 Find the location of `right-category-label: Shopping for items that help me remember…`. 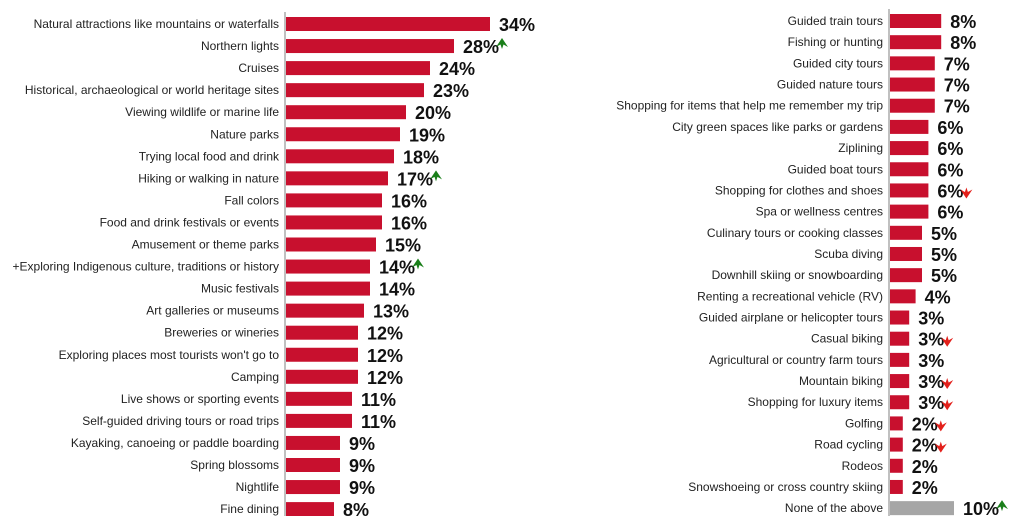

right-category-label: Shopping for items that help me remember… is located at coordinates (749, 106).